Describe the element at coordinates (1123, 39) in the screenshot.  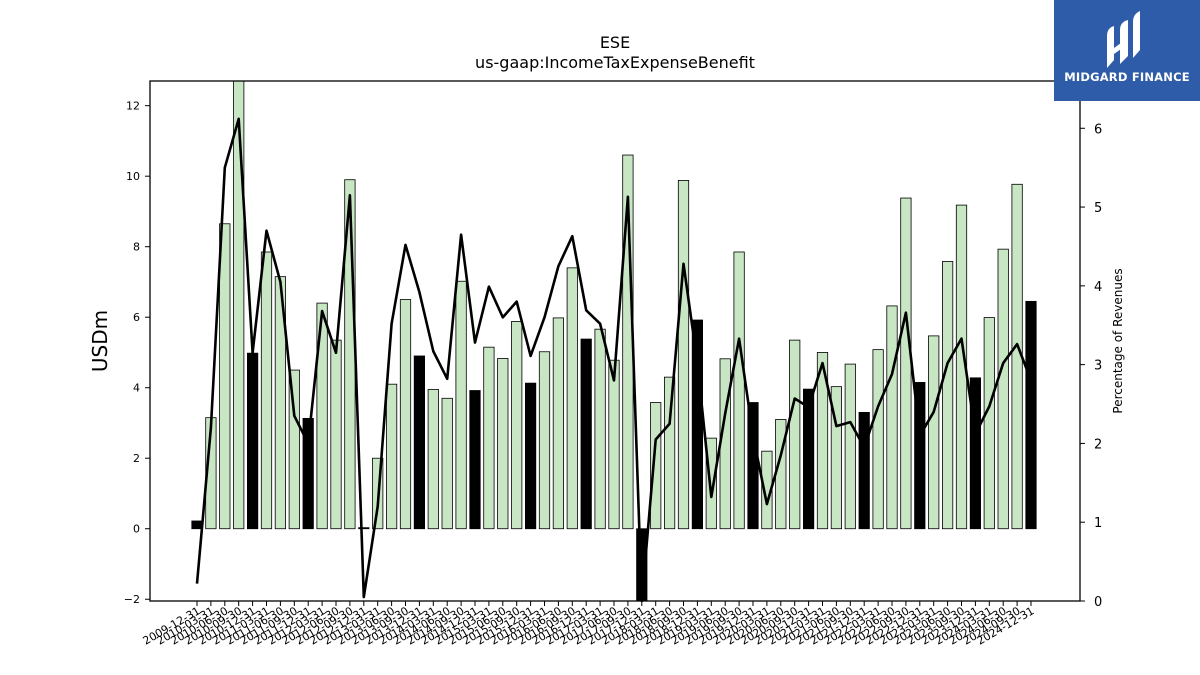
I see `brand-mark-icon` at that location.